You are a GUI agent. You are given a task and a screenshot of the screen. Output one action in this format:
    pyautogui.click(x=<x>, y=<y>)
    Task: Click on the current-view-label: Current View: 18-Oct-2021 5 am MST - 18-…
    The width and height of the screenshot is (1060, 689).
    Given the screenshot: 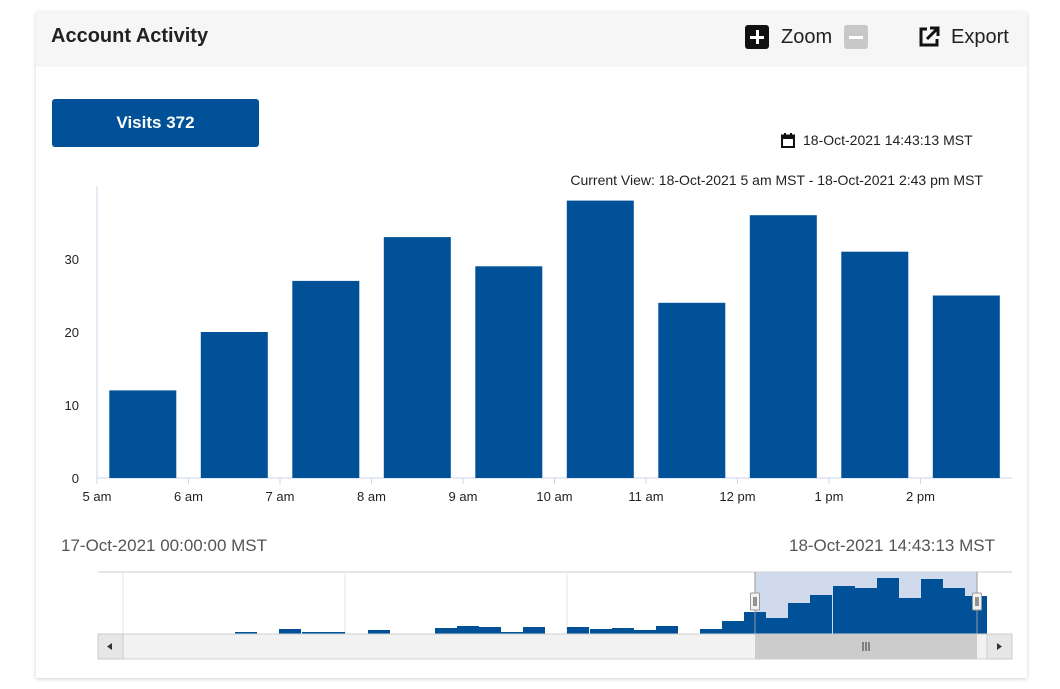 What is the action you would take?
    pyautogui.click(x=776, y=180)
    